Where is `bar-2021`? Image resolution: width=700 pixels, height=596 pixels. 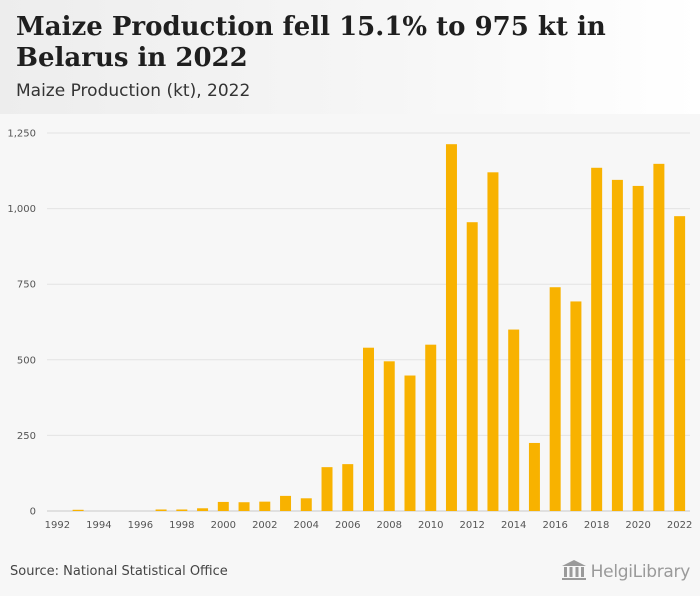 bar-2021 is located at coordinates (659, 337).